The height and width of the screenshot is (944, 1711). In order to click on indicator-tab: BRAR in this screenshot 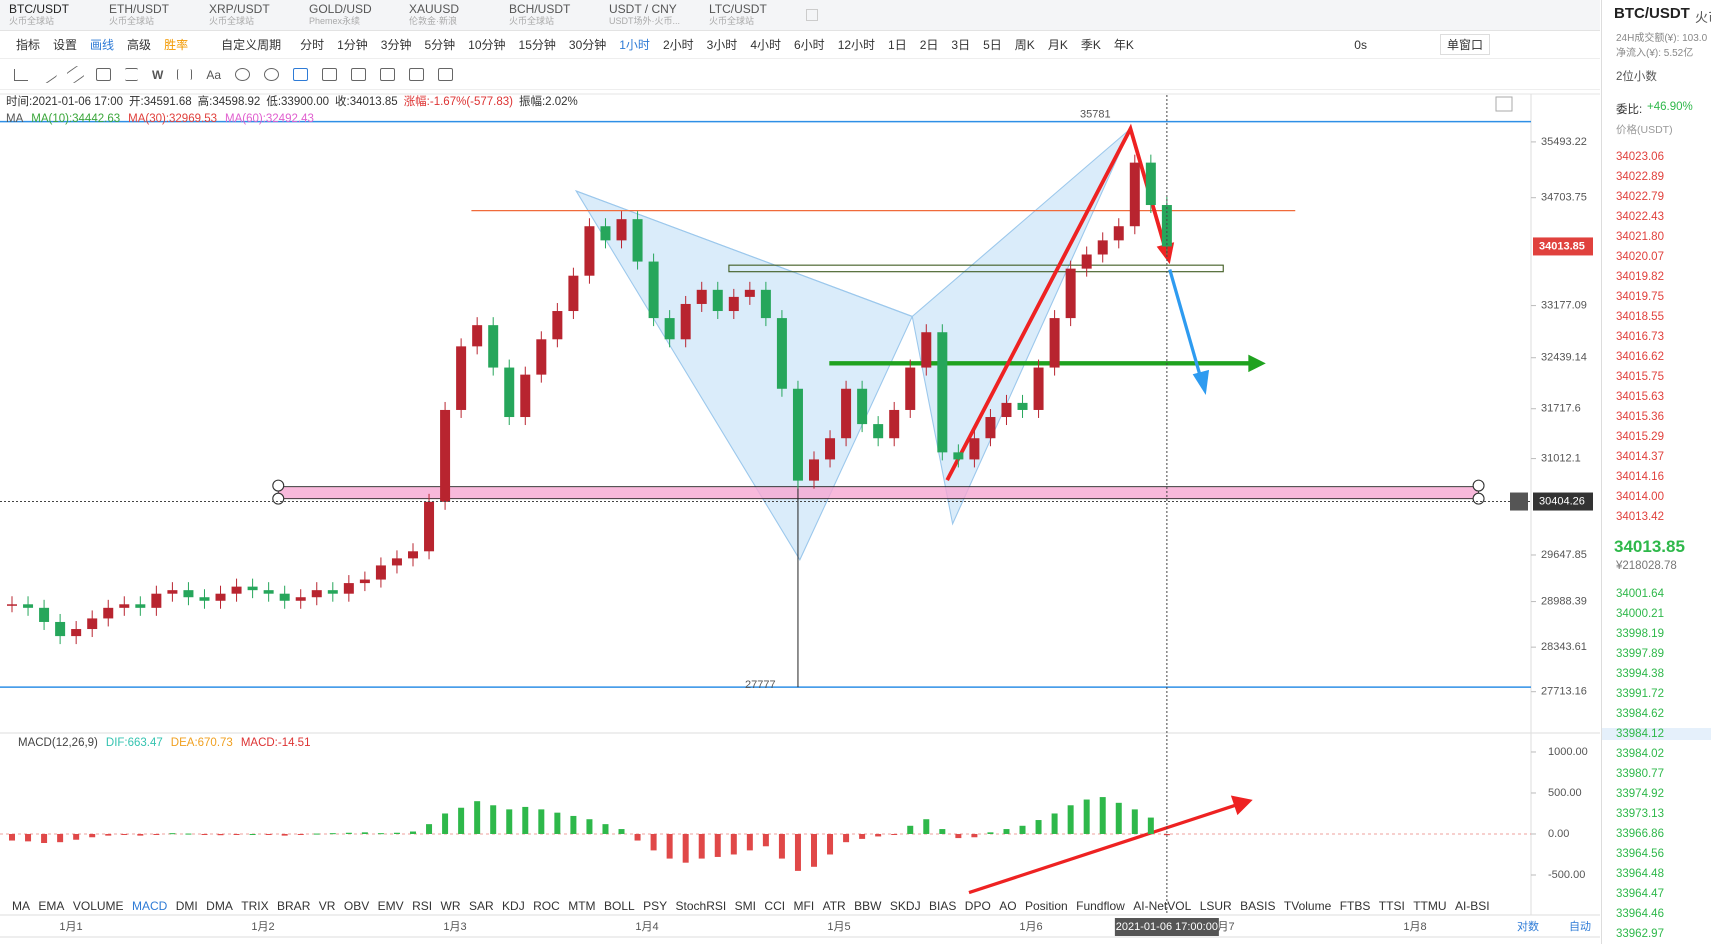, I will do `click(294, 906)`.